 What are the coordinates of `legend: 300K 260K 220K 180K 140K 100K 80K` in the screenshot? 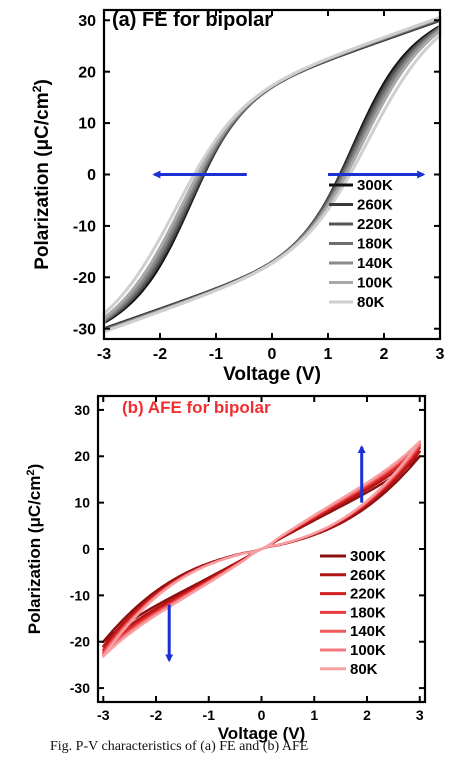 It's located at (361, 244).